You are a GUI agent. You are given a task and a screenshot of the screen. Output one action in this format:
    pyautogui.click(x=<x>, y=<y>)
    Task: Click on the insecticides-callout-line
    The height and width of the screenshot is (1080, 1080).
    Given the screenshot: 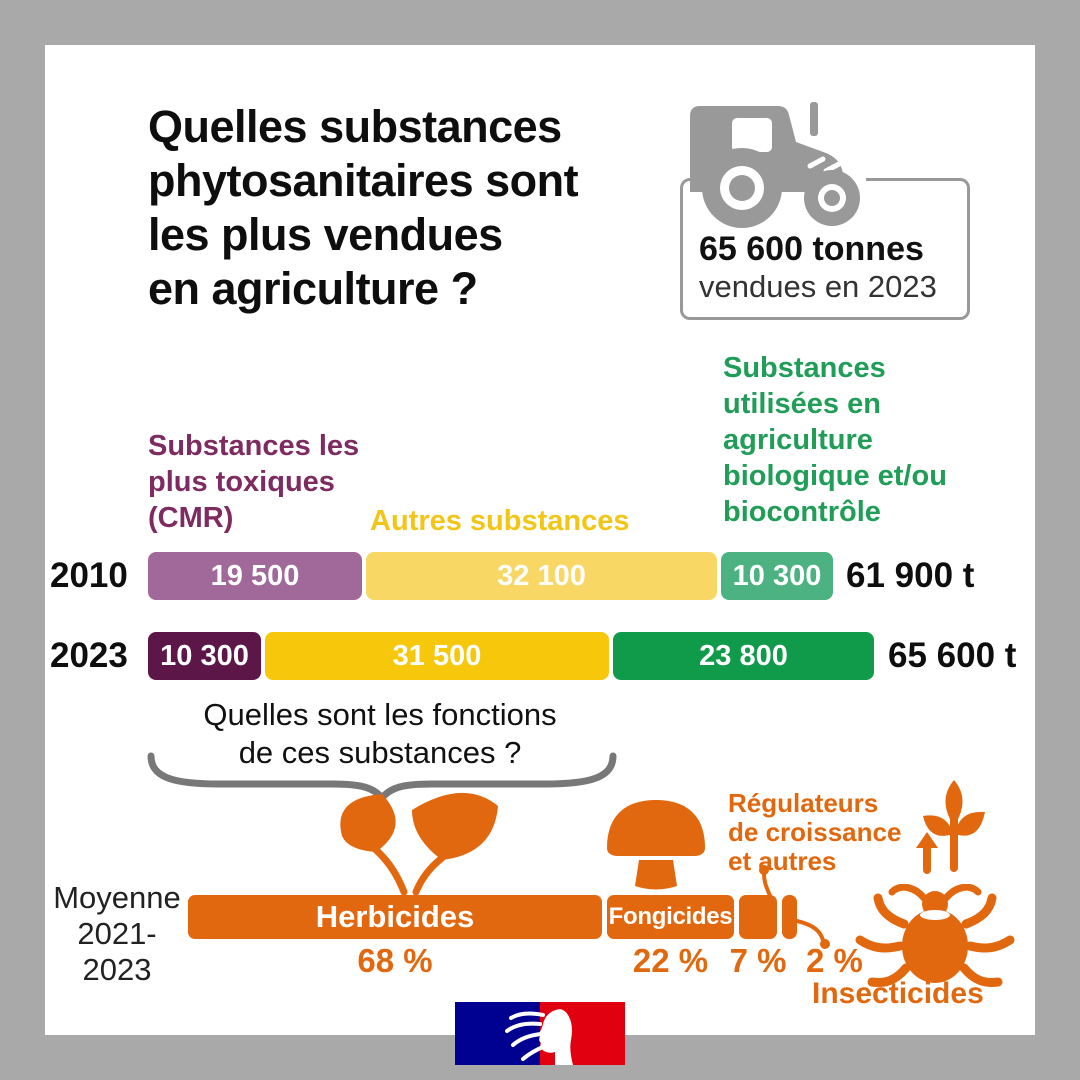 What is the action you would take?
    pyautogui.click(x=812, y=934)
    